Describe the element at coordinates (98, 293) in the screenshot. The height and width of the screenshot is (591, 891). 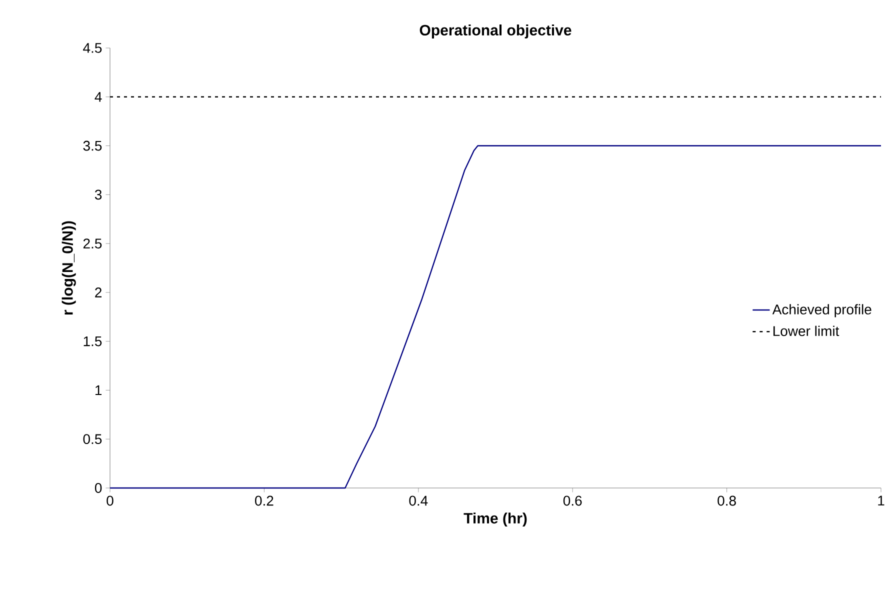
I see `y-tick-label: 2` at that location.